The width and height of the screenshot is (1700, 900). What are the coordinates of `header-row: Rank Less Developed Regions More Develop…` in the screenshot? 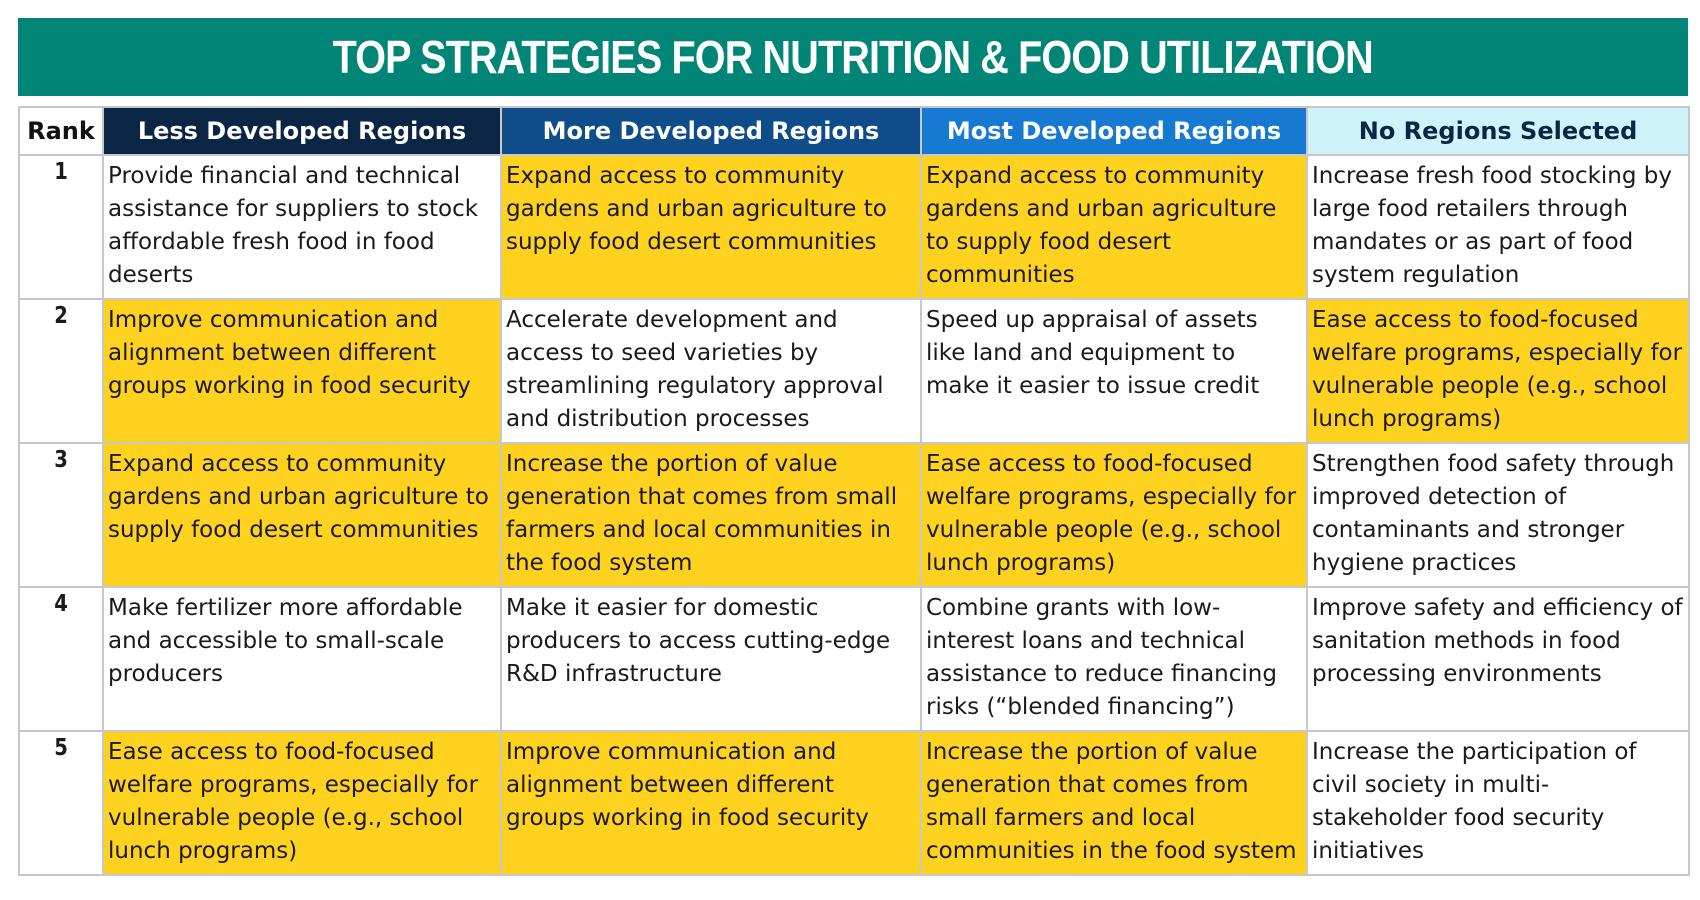 It's located at (854, 131).